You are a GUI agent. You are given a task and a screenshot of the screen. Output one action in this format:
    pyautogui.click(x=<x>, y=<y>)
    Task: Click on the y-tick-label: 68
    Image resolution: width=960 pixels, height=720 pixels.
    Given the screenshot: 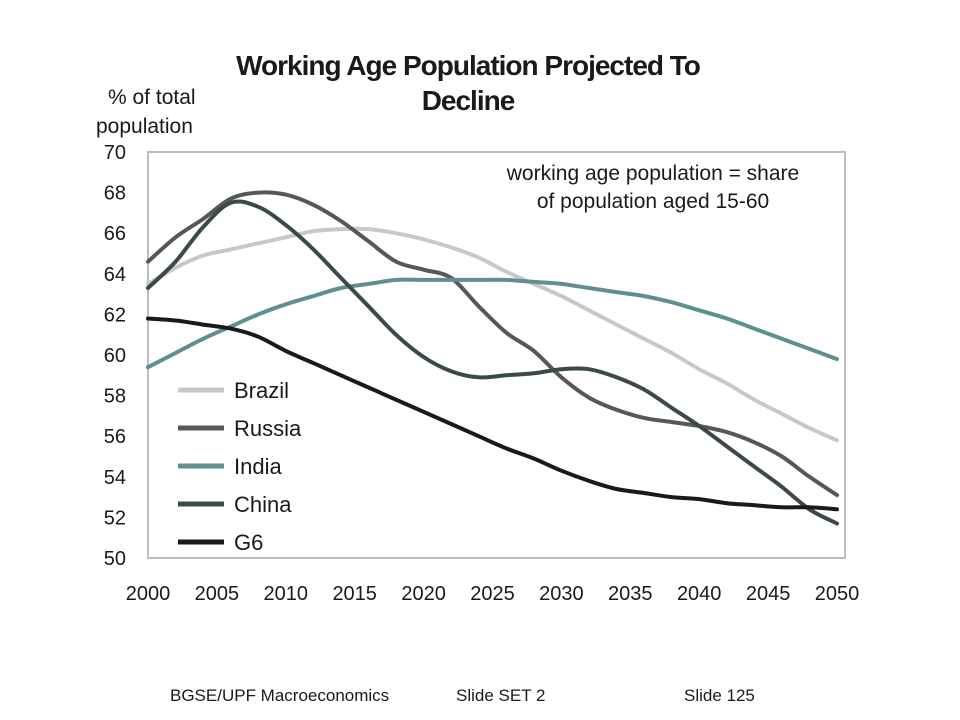 What is the action you would take?
    pyautogui.click(x=115, y=194)
    